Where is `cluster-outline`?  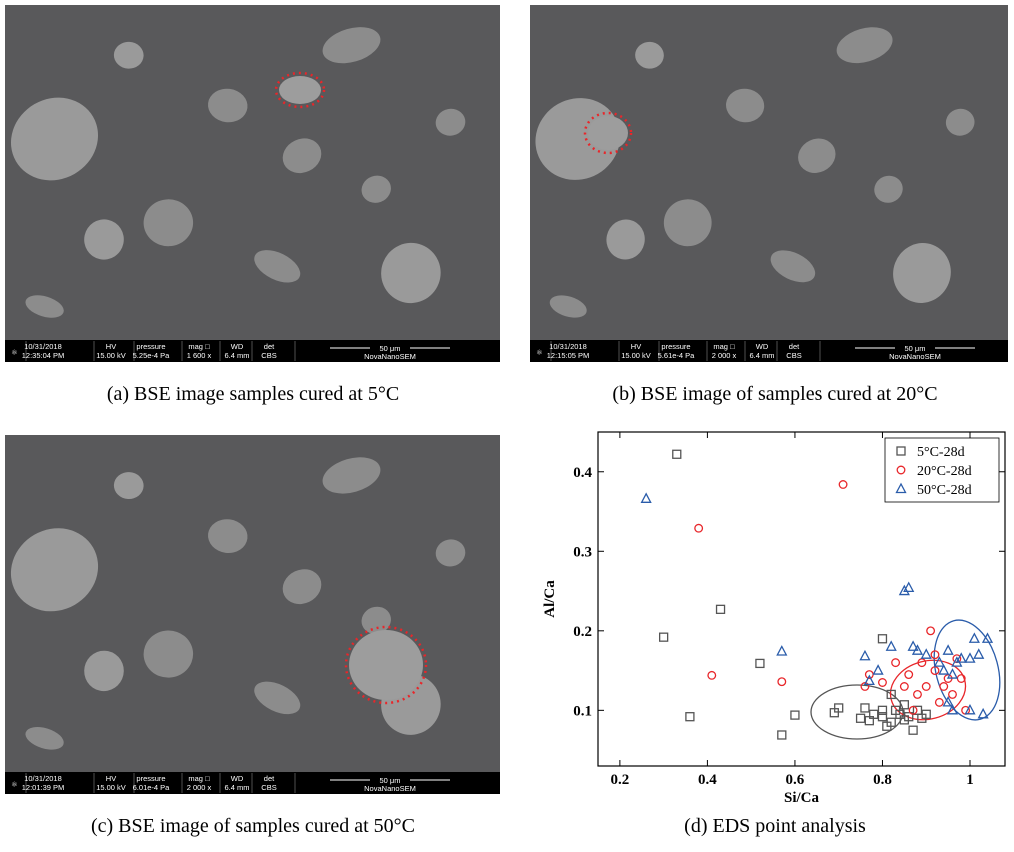 cluster-outline is located at coordinates (857, 712).